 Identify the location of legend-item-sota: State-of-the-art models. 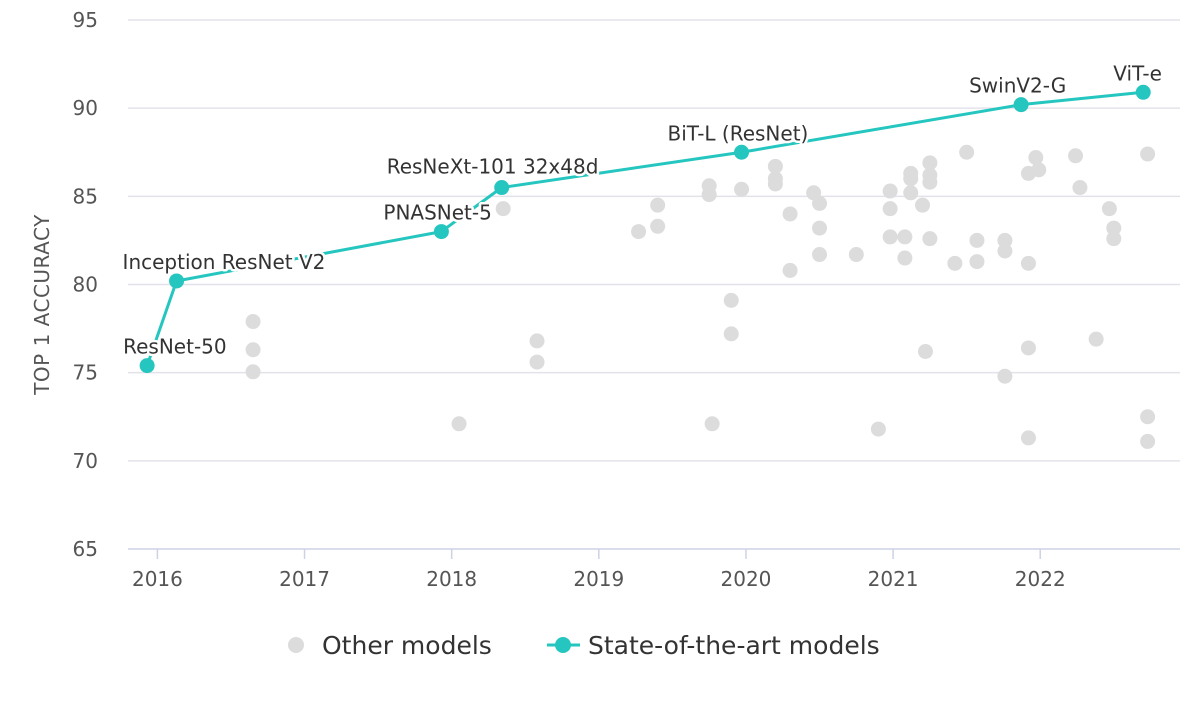
(713, 645).